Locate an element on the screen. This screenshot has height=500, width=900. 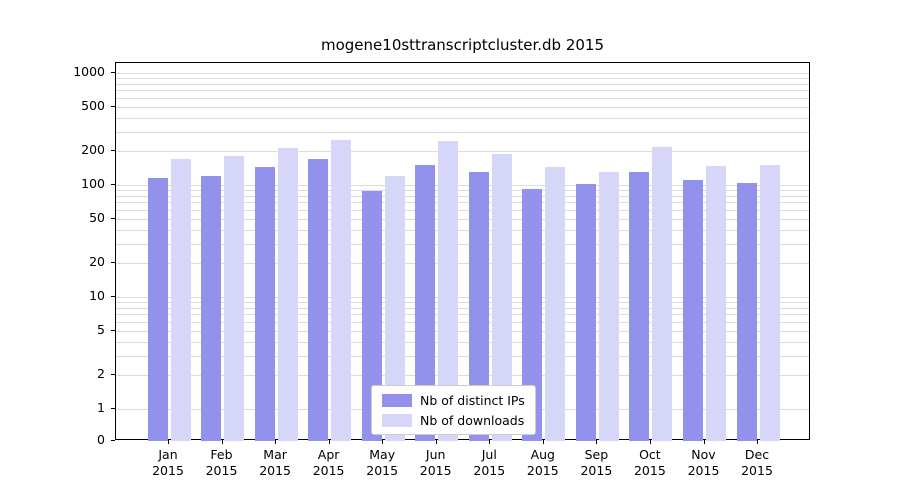
y-tick-label: 20 is located at coordinates (97, 262).